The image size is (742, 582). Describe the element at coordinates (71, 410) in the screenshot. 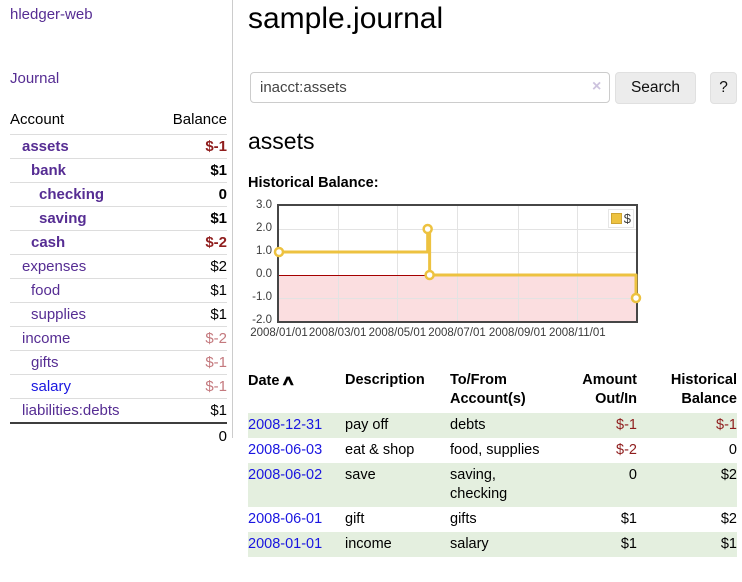

I see `account-link: liabilities:debts` at that location.